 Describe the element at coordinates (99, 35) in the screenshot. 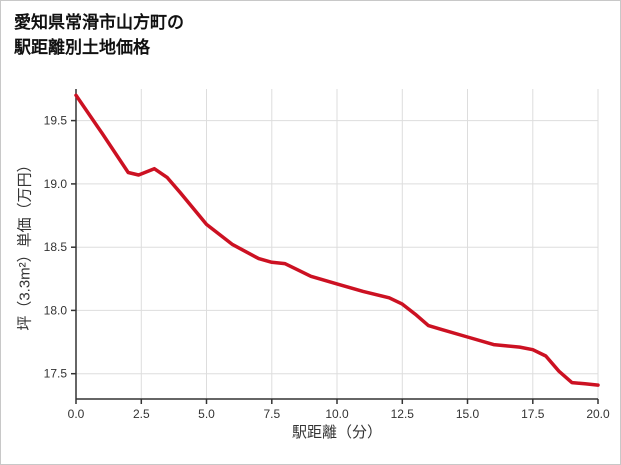

I see `chart-title: 愛知県常滑市山方町の 駅距離別土地価格` at that location.